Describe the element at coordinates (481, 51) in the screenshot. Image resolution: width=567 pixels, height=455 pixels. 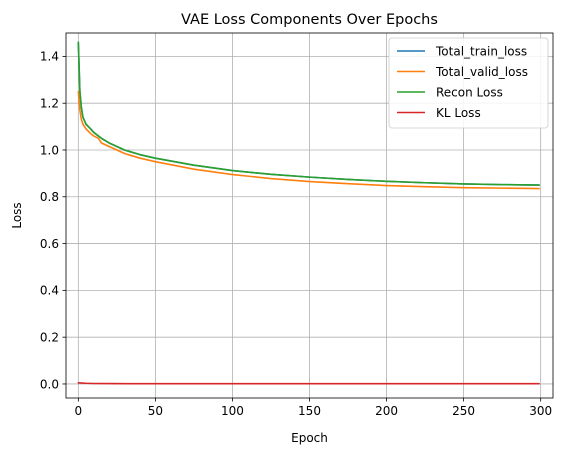
I see `legend-label: Total_train_loss` at that location.